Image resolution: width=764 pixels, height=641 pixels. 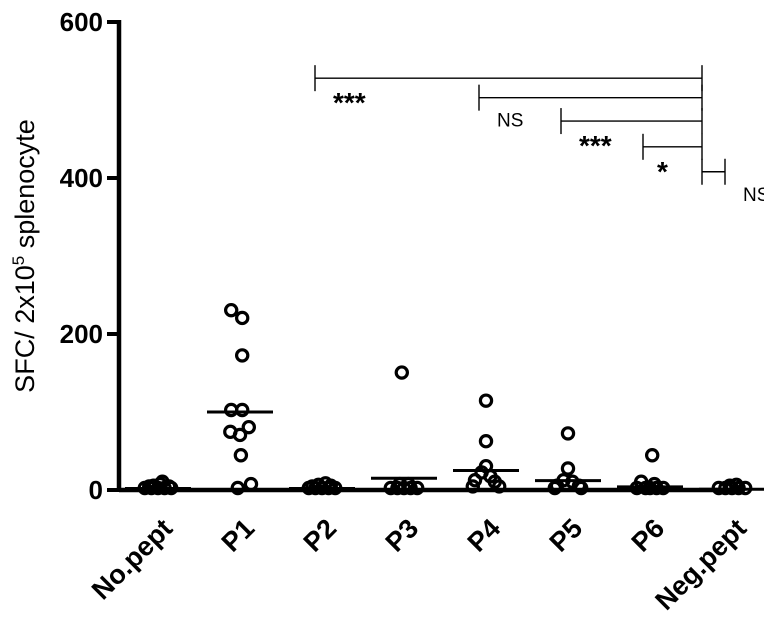 I want to click on data-group-p6, so click(x=650, y=472).